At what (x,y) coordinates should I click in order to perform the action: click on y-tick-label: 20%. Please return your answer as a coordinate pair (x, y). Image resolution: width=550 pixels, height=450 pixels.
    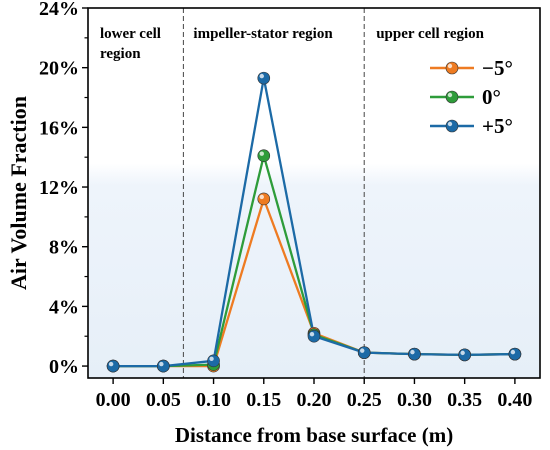
    Looking at the image, I should click on (59, 69).